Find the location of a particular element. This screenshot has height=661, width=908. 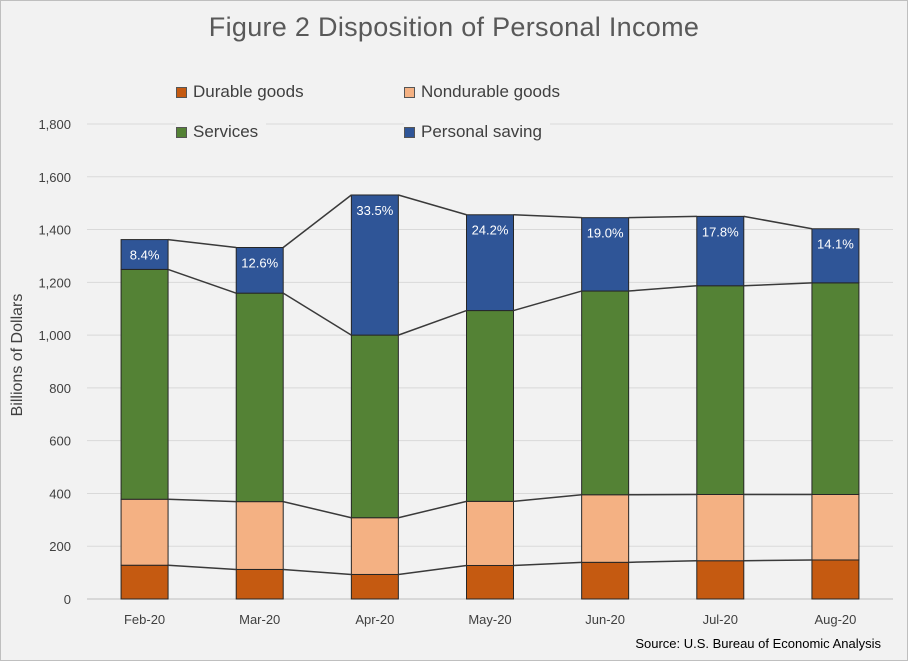

legend-swatch-personal-saving is located at coordinates (409, 132).